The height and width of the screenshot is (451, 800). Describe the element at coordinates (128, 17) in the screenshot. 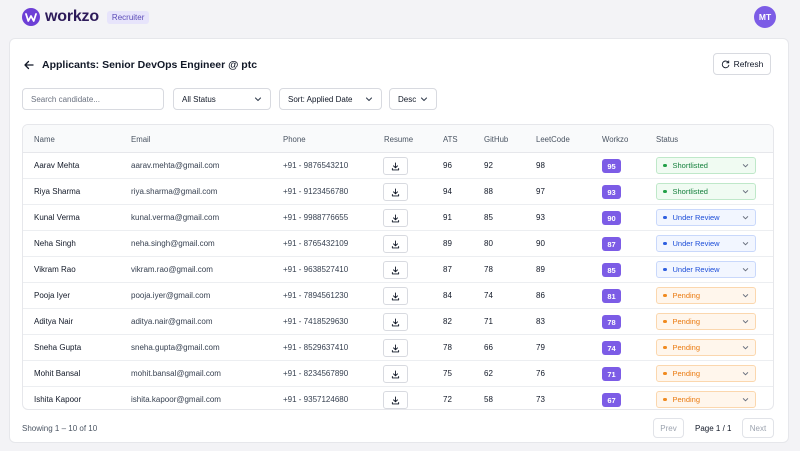

I see `role-badge: Recruiter` at that location.